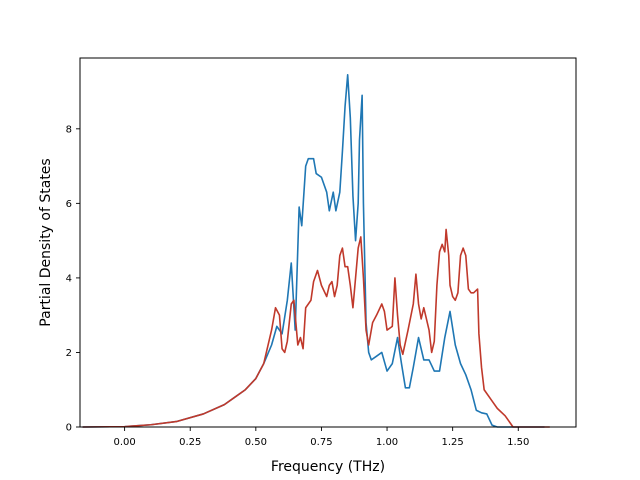 This screenshot has width=640, height=480. What do you see at coordinates (321, 442) in the screenshot?
I see `x-tick-label: 0.75` at bounding box center [321, 442].